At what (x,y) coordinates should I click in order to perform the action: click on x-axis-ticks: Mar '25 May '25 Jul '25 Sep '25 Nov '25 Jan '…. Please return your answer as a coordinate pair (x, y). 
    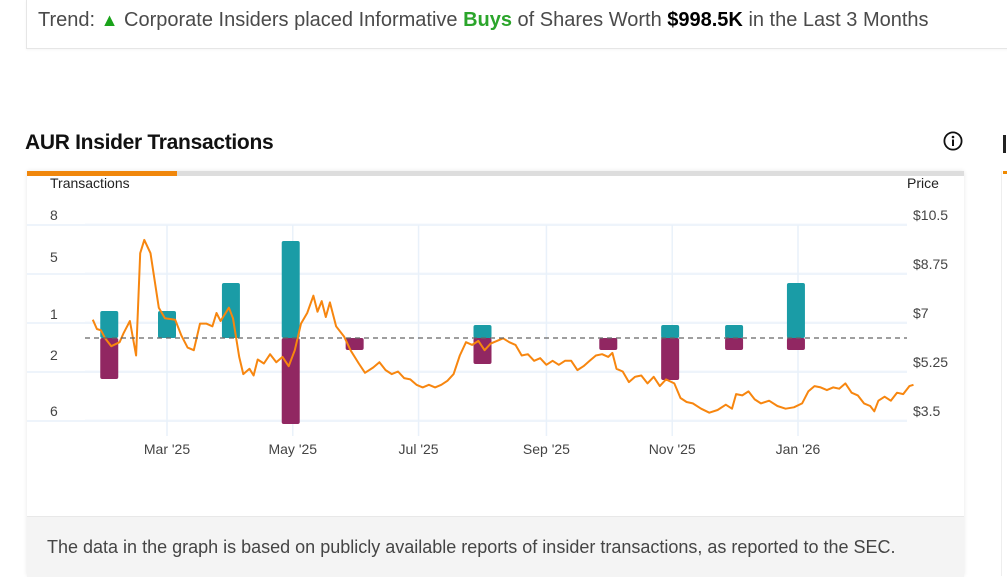
    Looking at the image, I should click on (482, 449).